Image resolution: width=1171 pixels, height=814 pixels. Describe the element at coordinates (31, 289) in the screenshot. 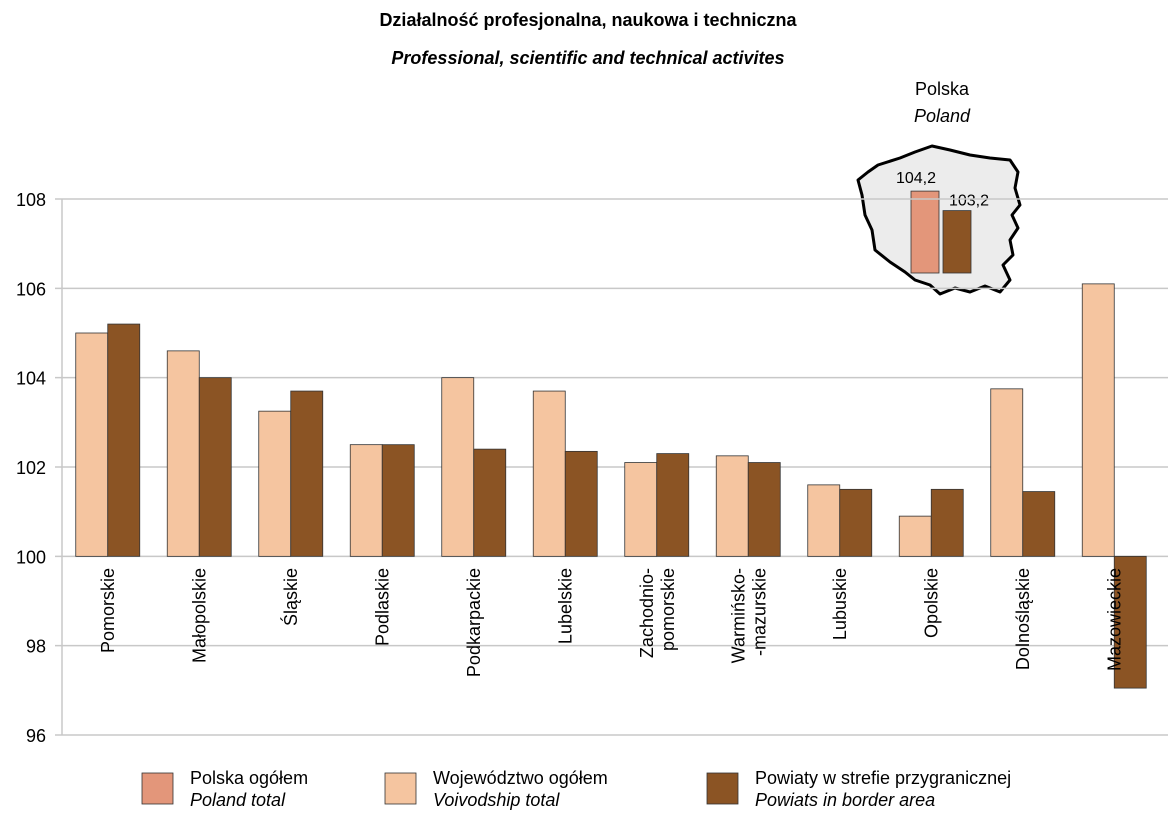

I see `y-tick-label: 106` at that location.